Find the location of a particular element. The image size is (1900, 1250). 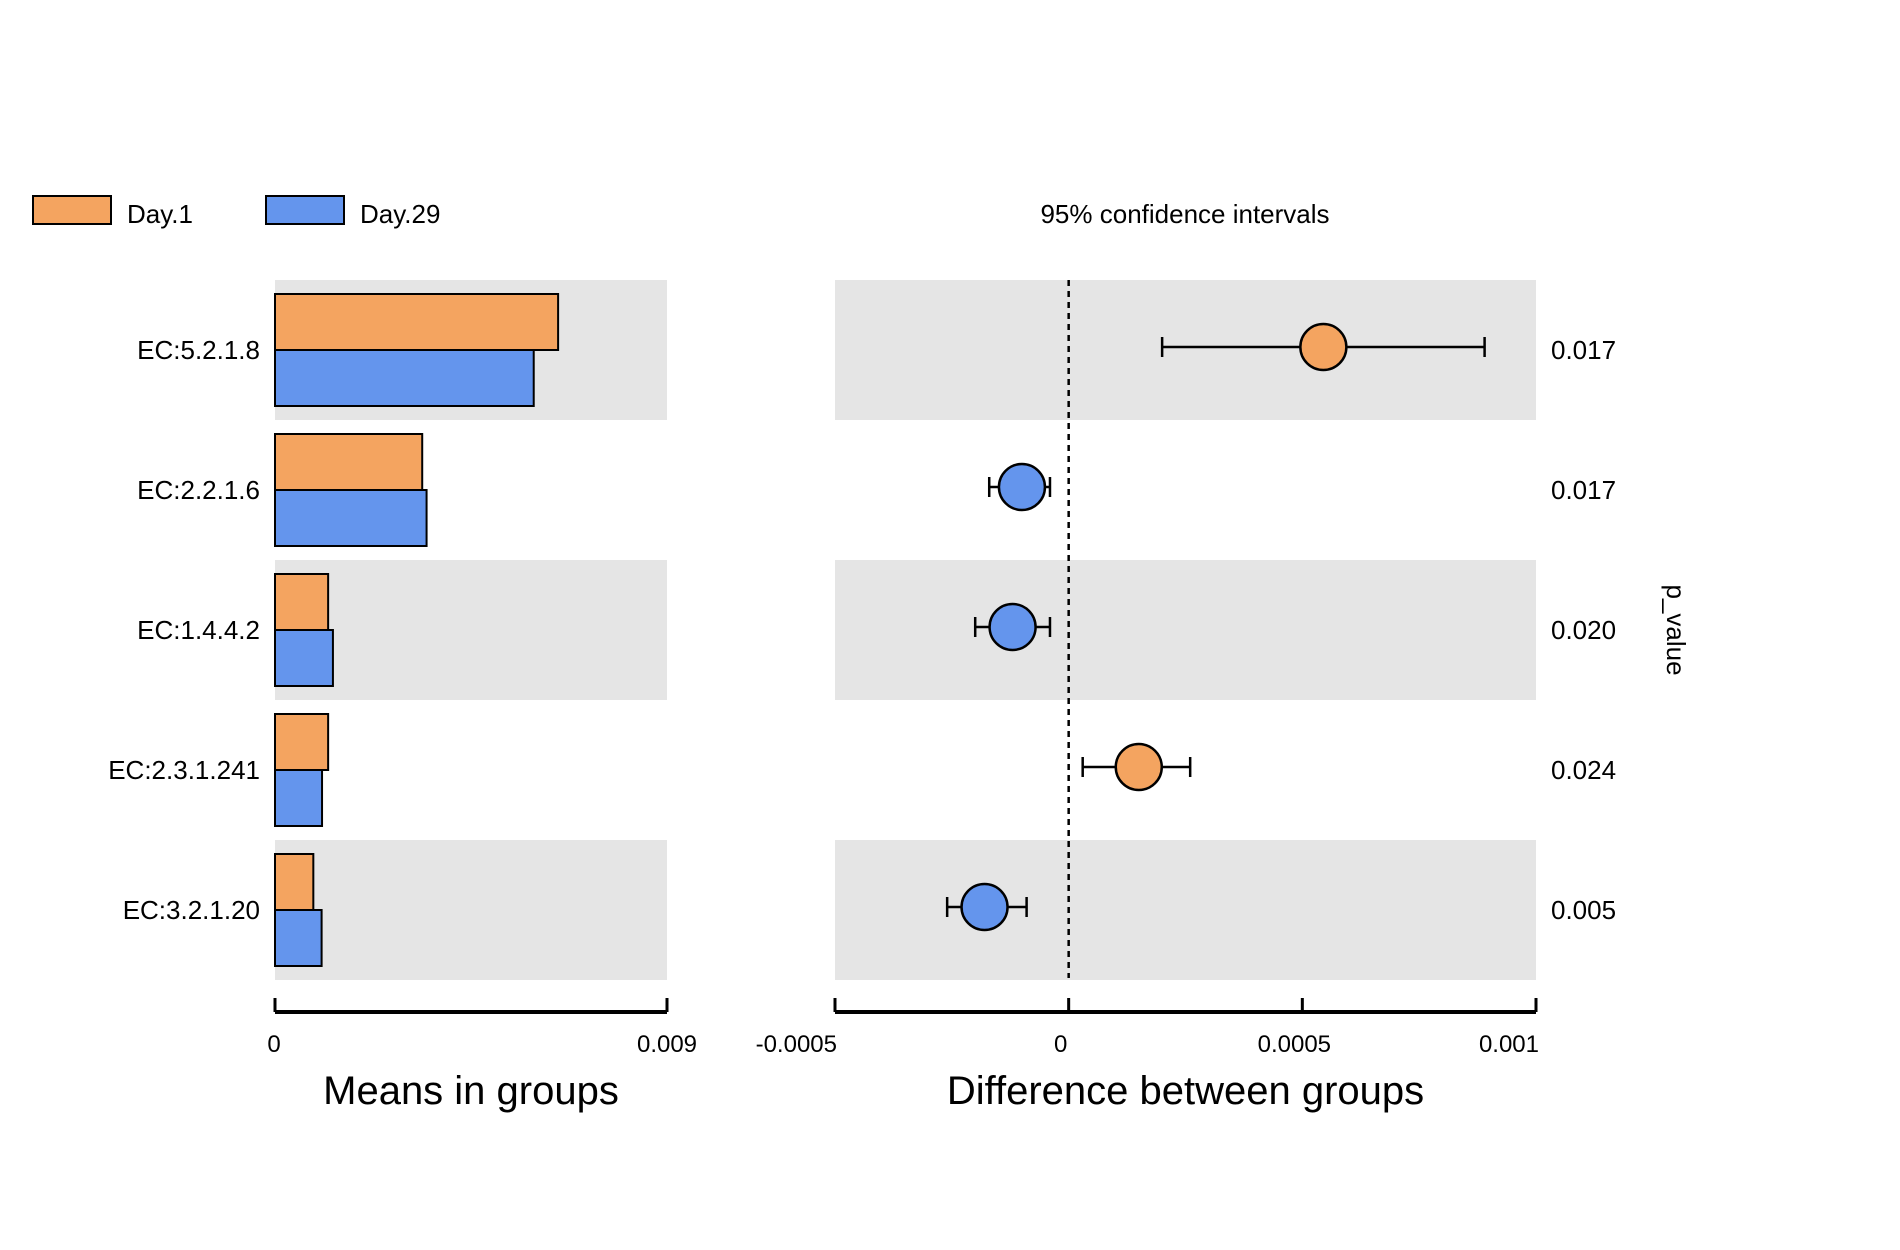

p-value-label: 0.020 is located at coordinates (1583, 630).